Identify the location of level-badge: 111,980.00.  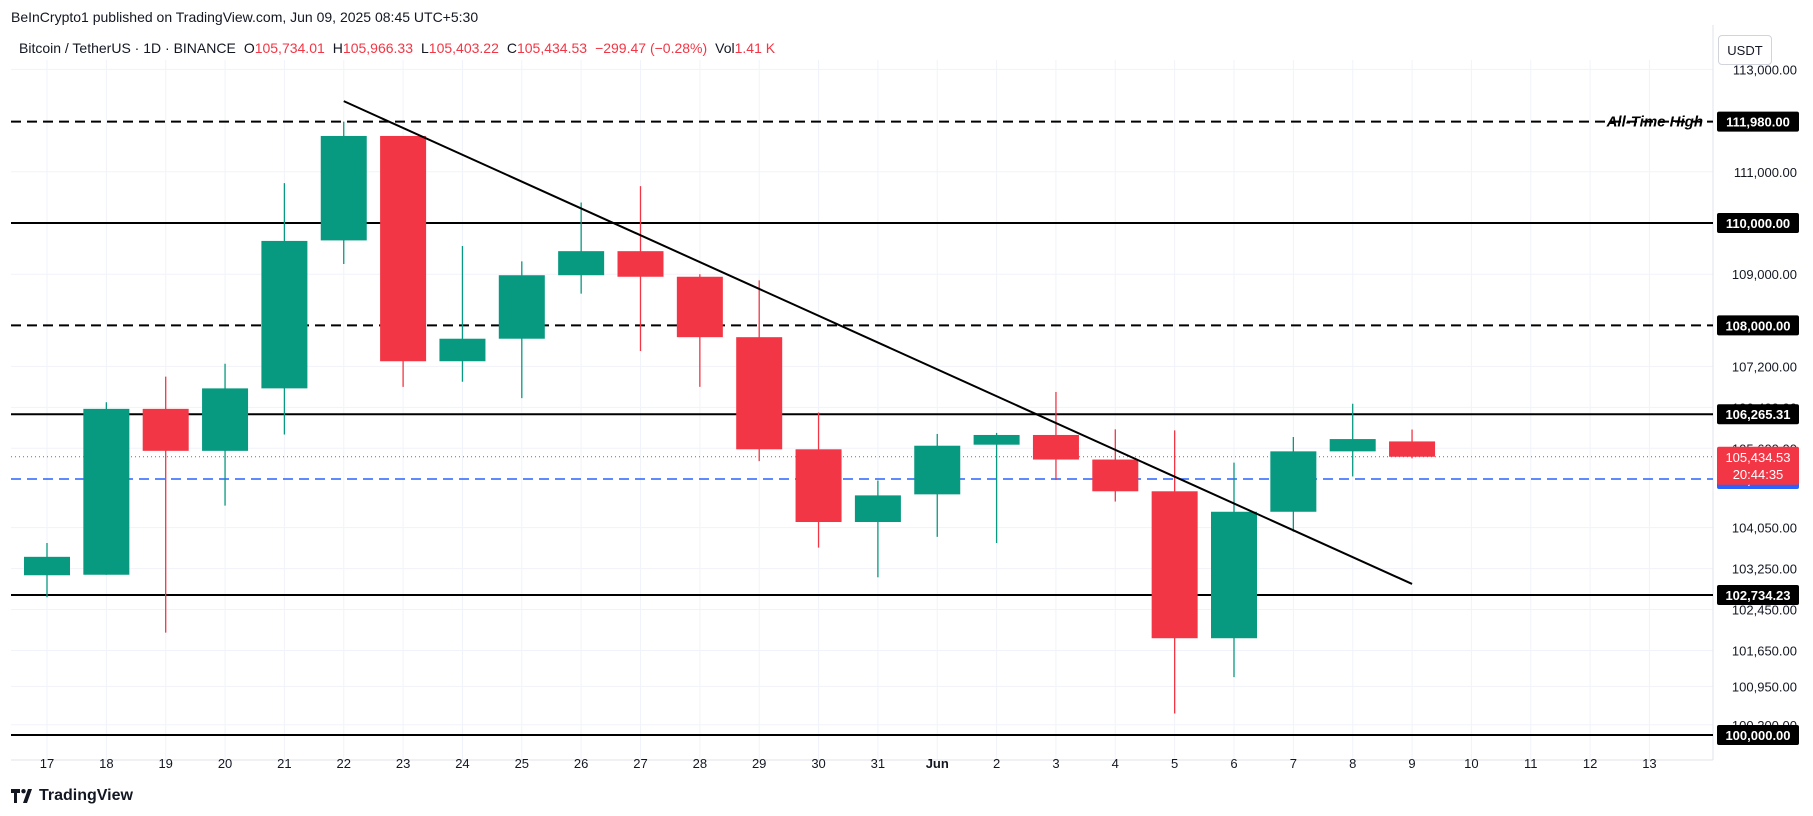
(1758, 121).